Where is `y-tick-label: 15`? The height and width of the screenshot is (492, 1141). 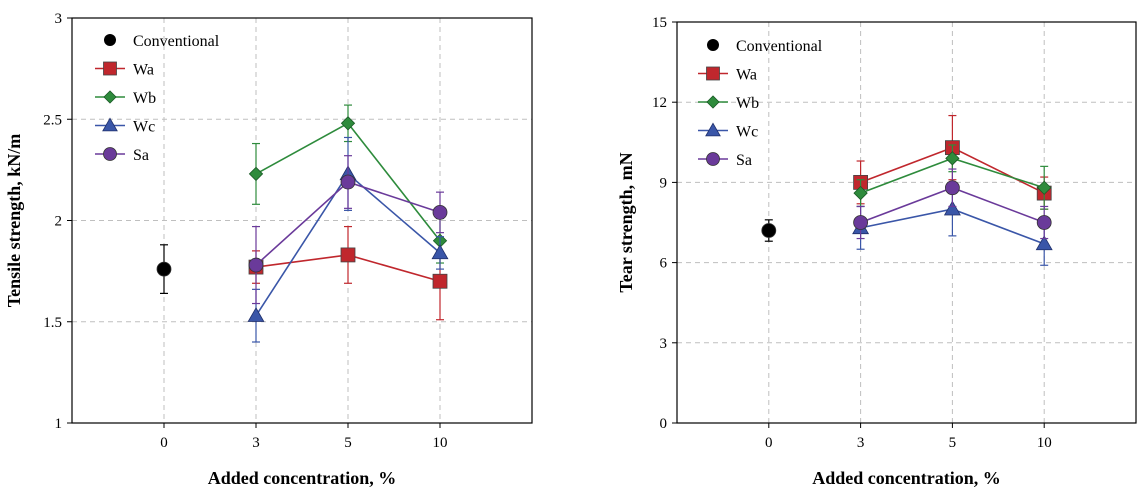
y-tick-label: 15 is located at coordinates (659, 23).